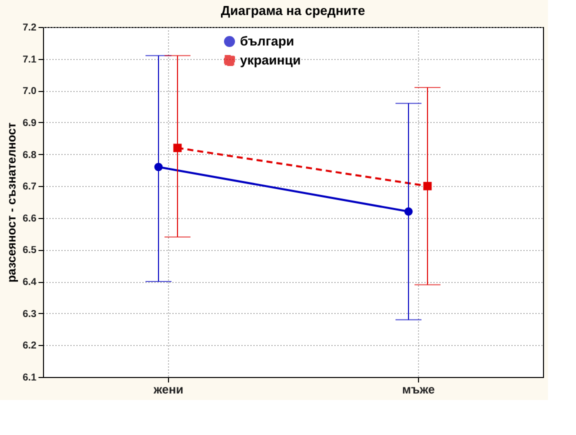  What do you see at coordinates (168, 389) in the screenshot?
I see `x-tick-label: жени` at bounding box center [168, 389].